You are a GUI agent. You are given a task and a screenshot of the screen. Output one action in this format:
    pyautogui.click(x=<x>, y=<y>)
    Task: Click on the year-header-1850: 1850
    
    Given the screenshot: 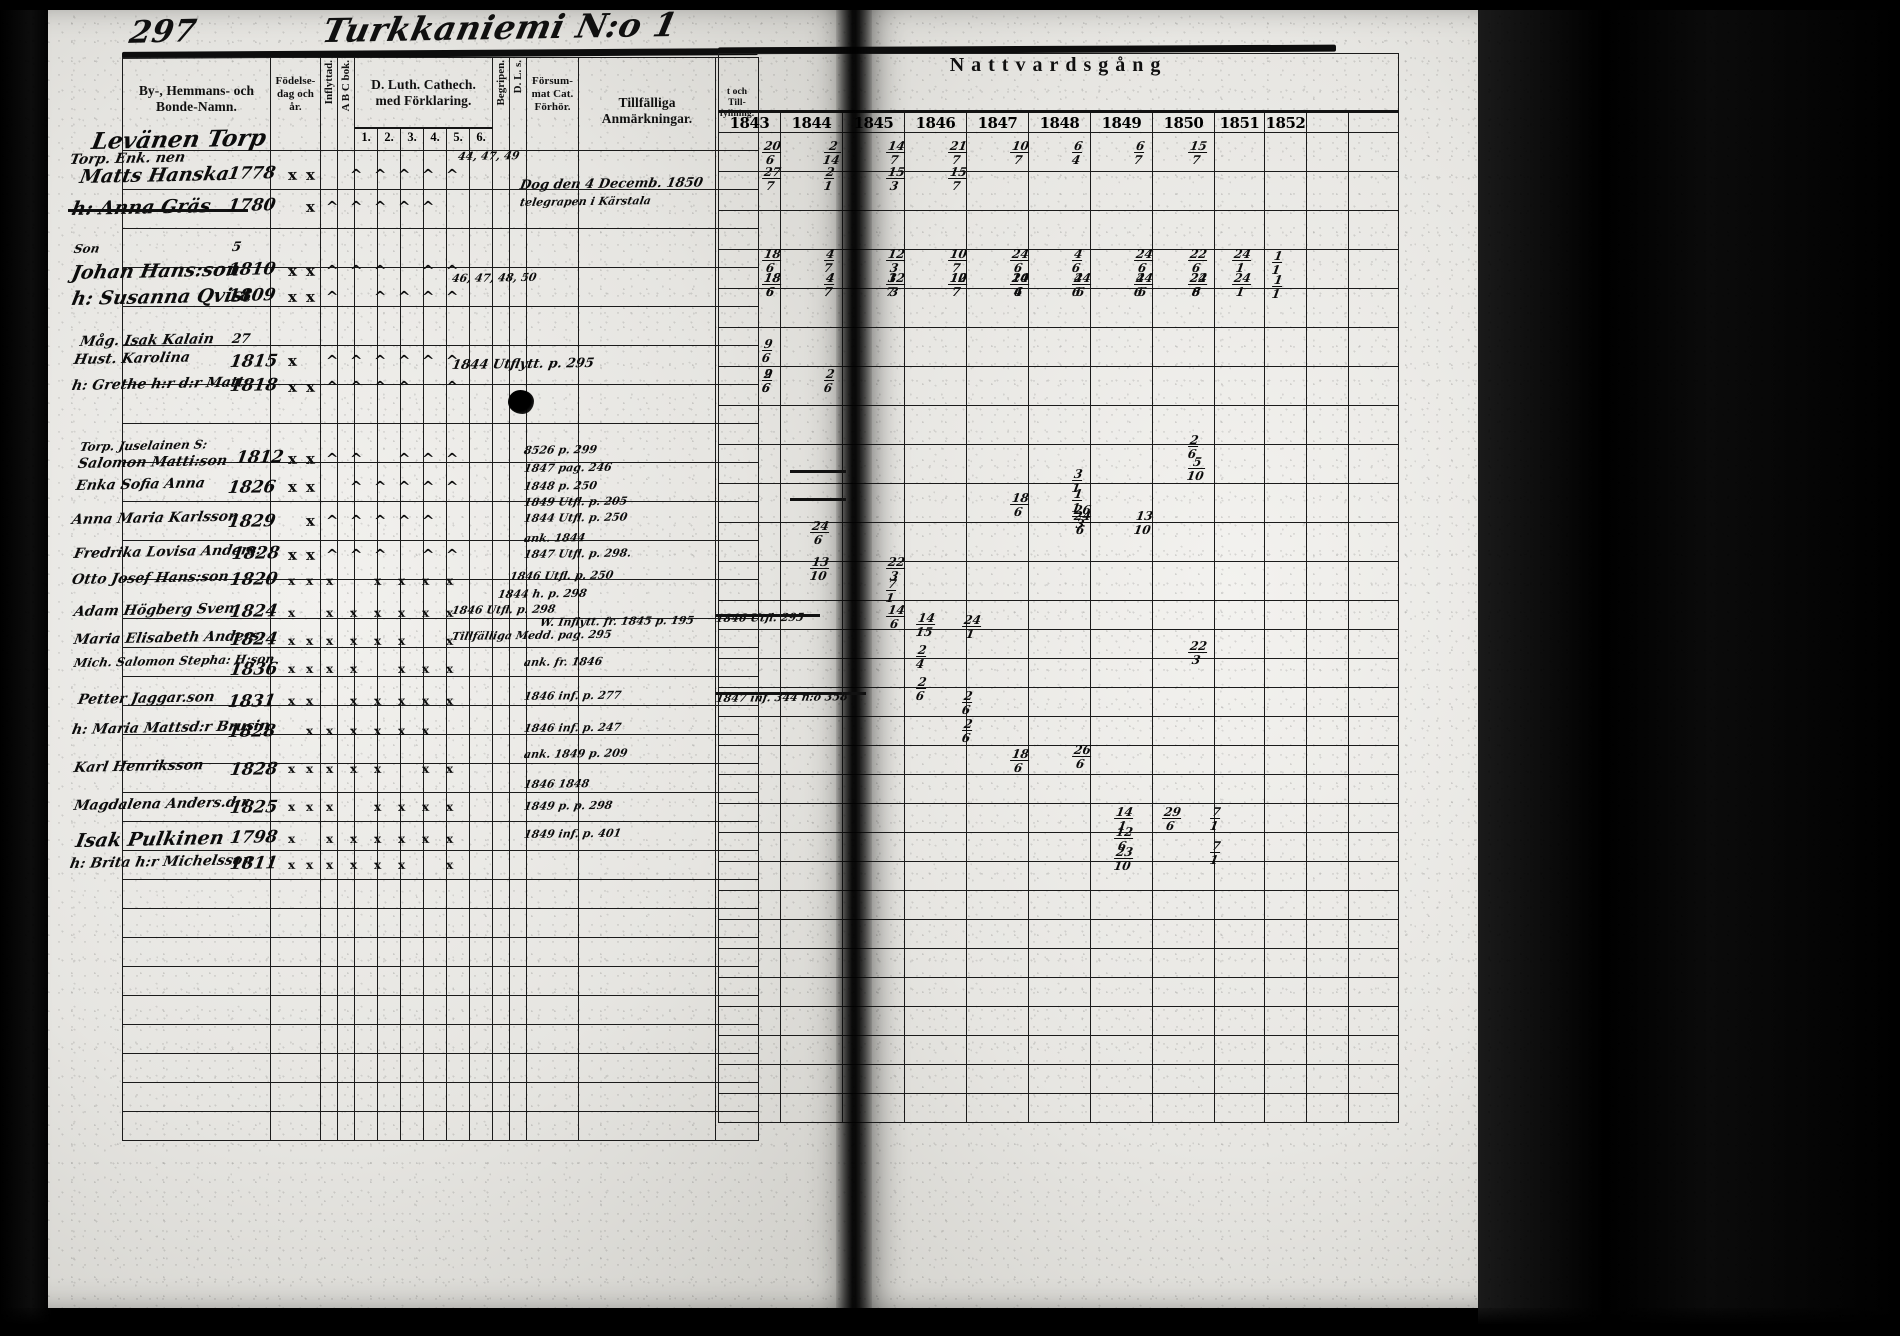 What is the action you would take?
    pyautogui.click(x=1183, y=121)
    